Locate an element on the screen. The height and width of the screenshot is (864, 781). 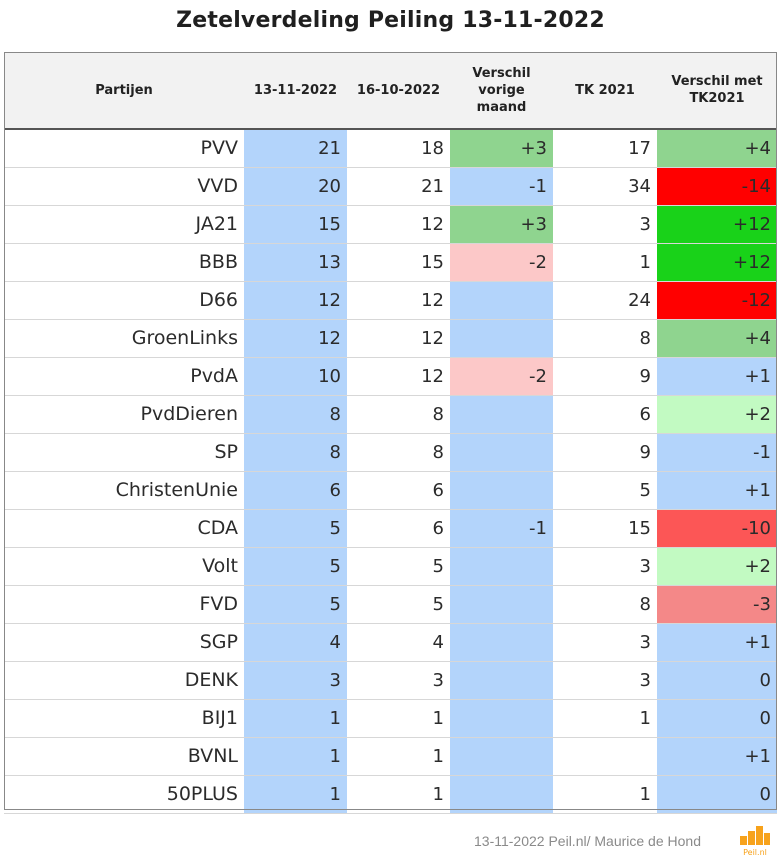
seats-16-10-2022: 15 is located at coordinates (398, 262).